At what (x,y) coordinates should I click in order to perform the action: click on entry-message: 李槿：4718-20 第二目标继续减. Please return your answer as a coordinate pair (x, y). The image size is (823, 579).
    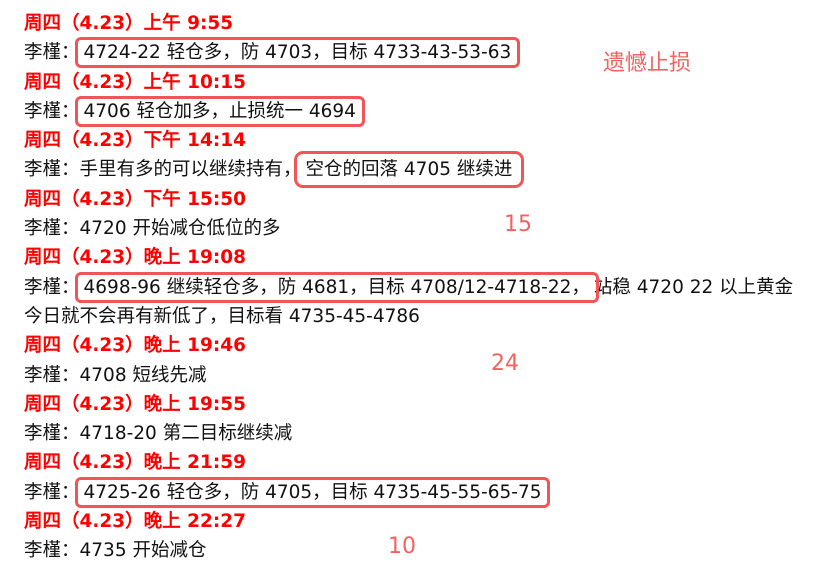
    Looking at the image, I should click on (416, 433).